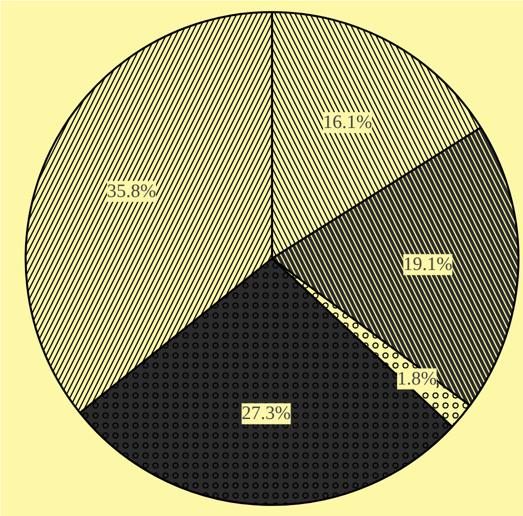 This screenshot has width=523, height=516. What do you see at coordinates (266, 413) in the screenshot?
I see `data-label: 27.3%` at bounding box center [266, 413].